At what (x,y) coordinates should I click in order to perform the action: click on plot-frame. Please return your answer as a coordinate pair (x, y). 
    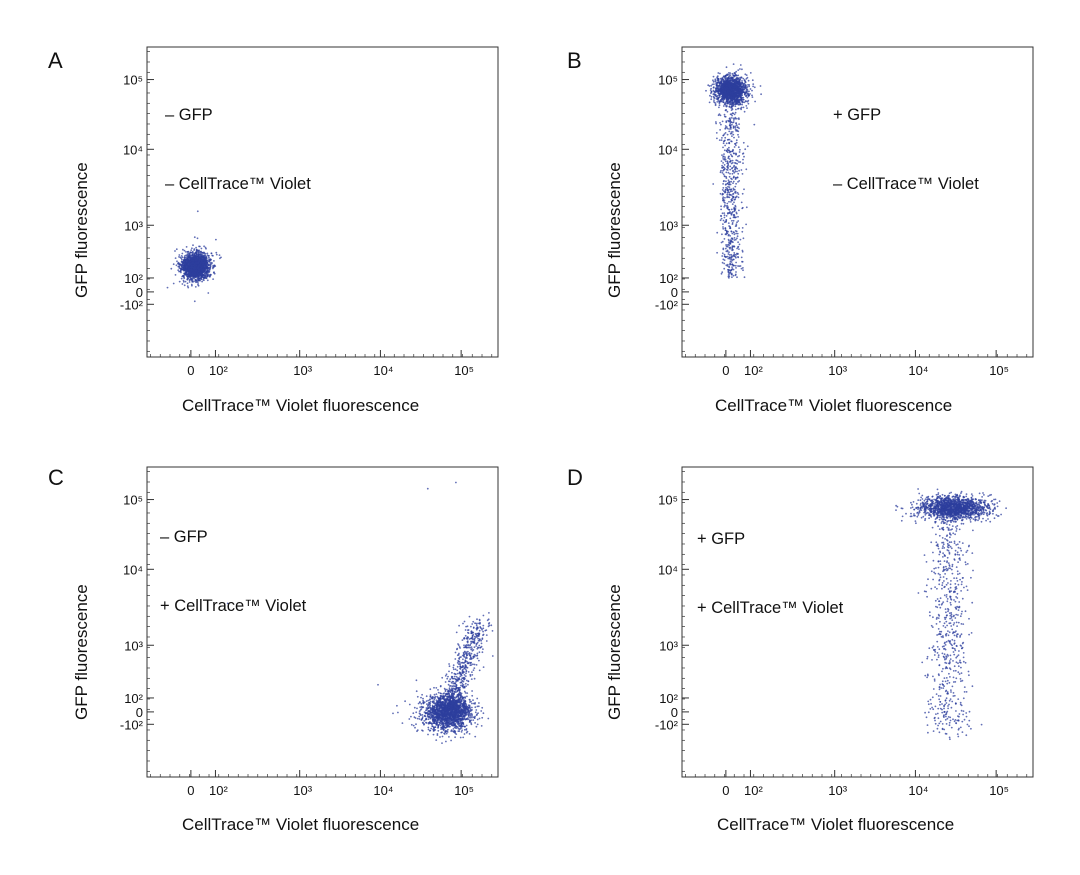
    Looking at the image, I should click on (322, 202).